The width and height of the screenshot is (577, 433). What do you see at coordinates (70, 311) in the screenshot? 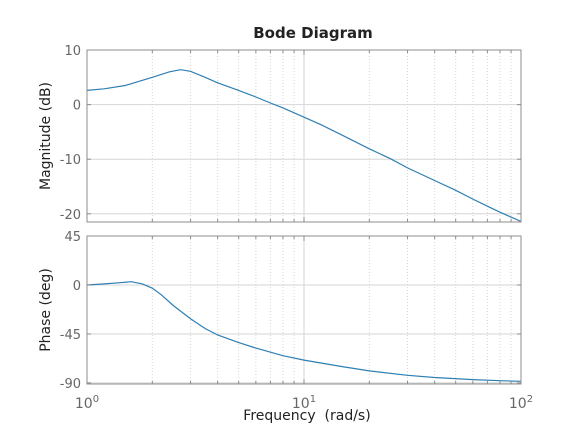
I see `phase-y-tick-labels: 45 0 -45 -90` at bounding box center [70, 311].